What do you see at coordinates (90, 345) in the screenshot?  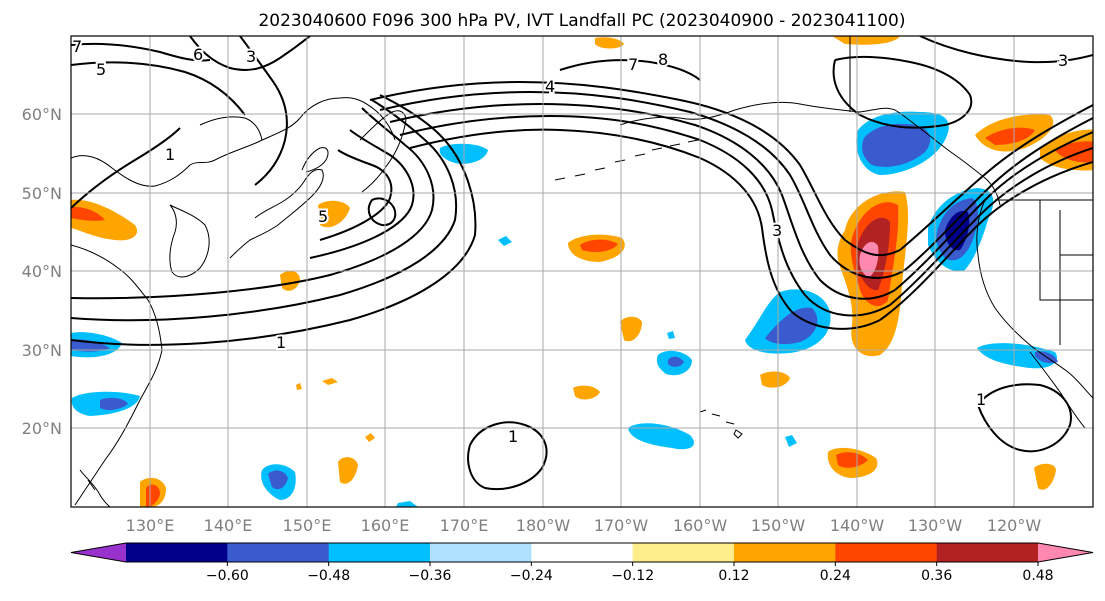 I see `ivt-negative-w30-core` at bounding box center [90, 345].